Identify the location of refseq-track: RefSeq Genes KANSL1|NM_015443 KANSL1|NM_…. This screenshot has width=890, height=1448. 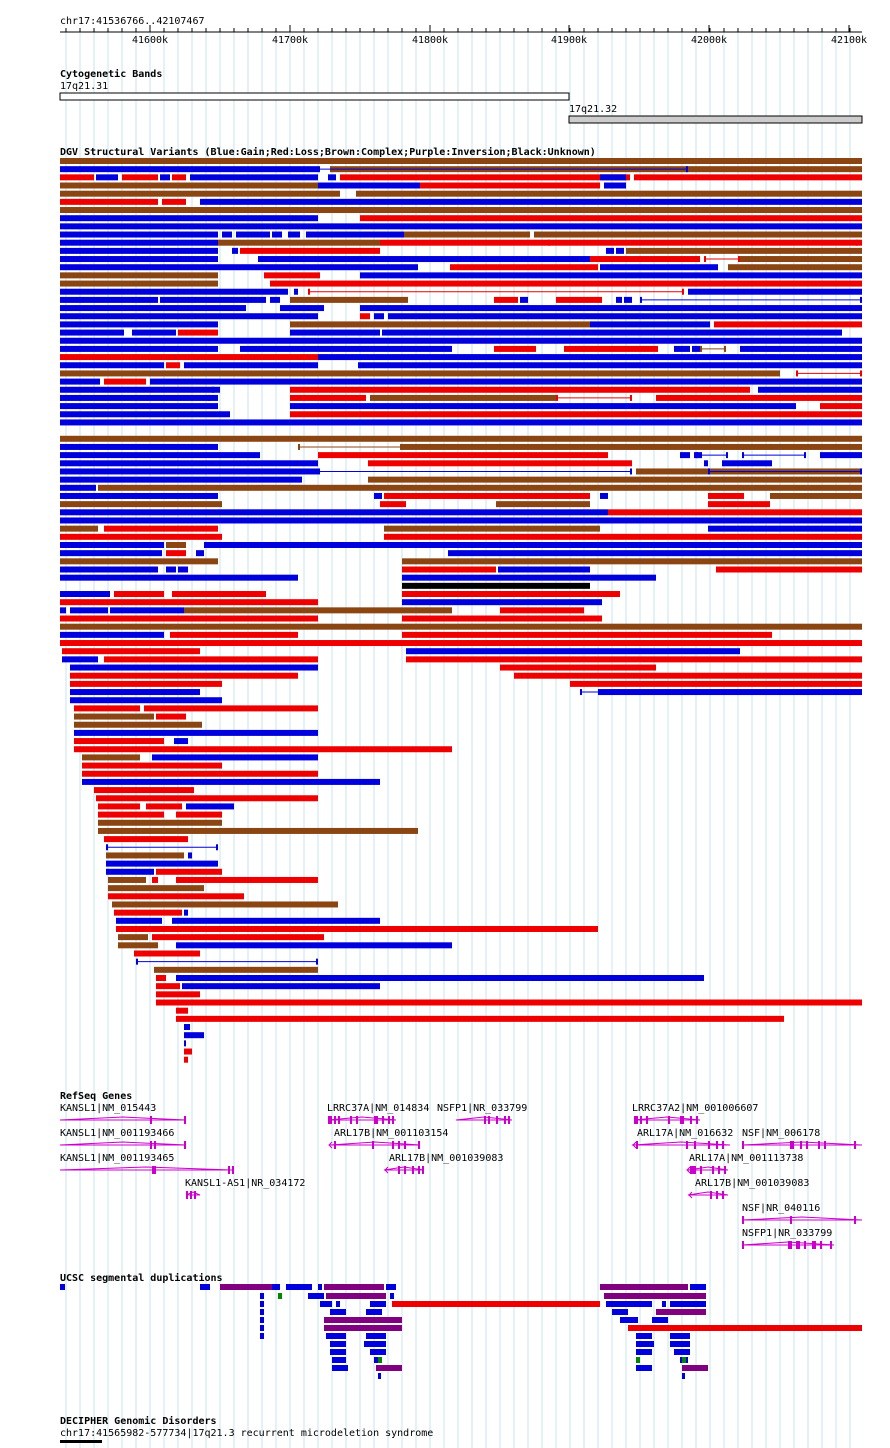
(461, 1170).